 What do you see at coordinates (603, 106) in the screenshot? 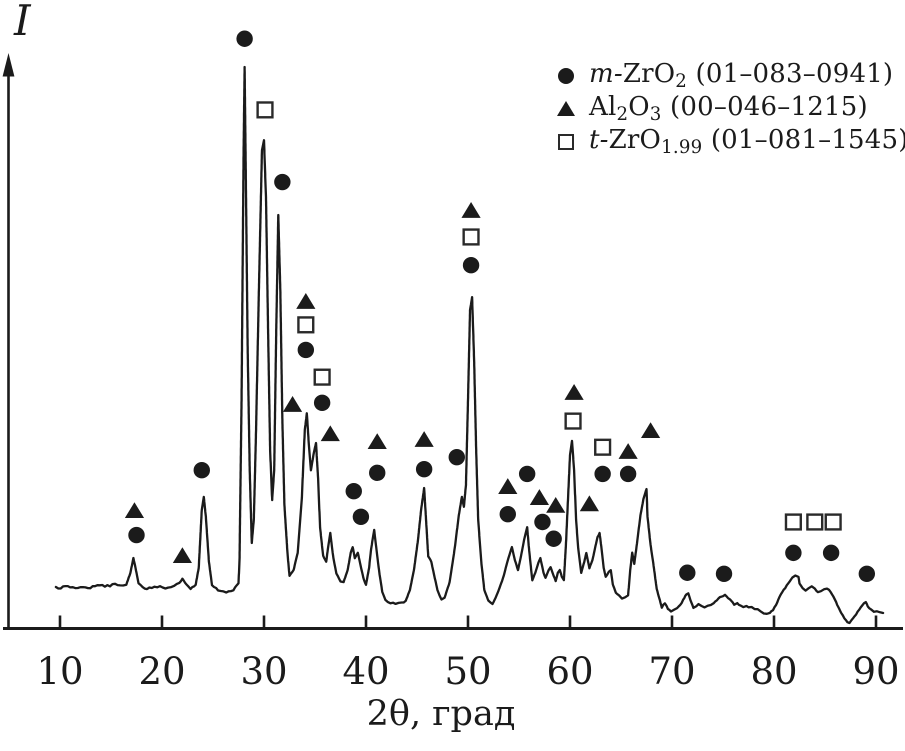
I see `legend-label-segment: Al` at bounding box center [603, 106].